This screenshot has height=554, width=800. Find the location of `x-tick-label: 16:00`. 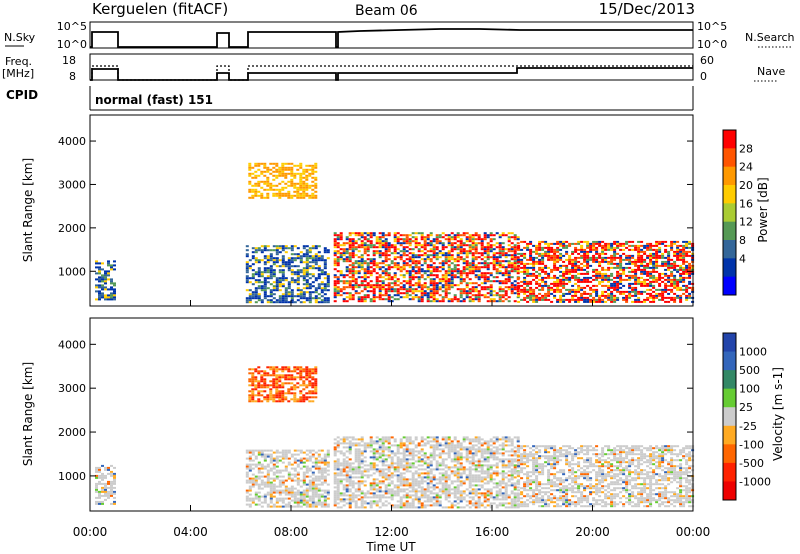

x-tick-label: 16:00 is located at coordinates (492, 532).